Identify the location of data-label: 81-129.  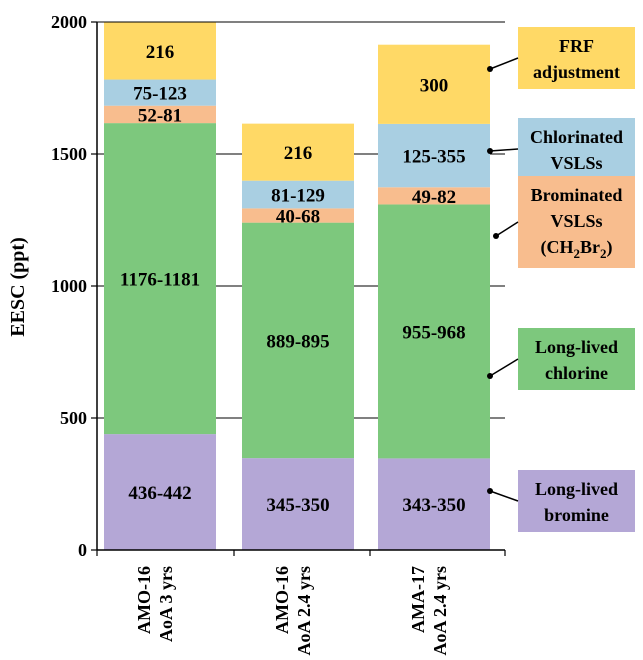
(298, 196).